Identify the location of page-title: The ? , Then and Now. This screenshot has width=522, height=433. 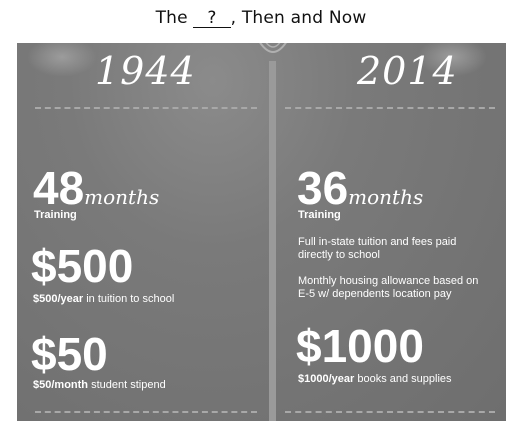
(261, 18).